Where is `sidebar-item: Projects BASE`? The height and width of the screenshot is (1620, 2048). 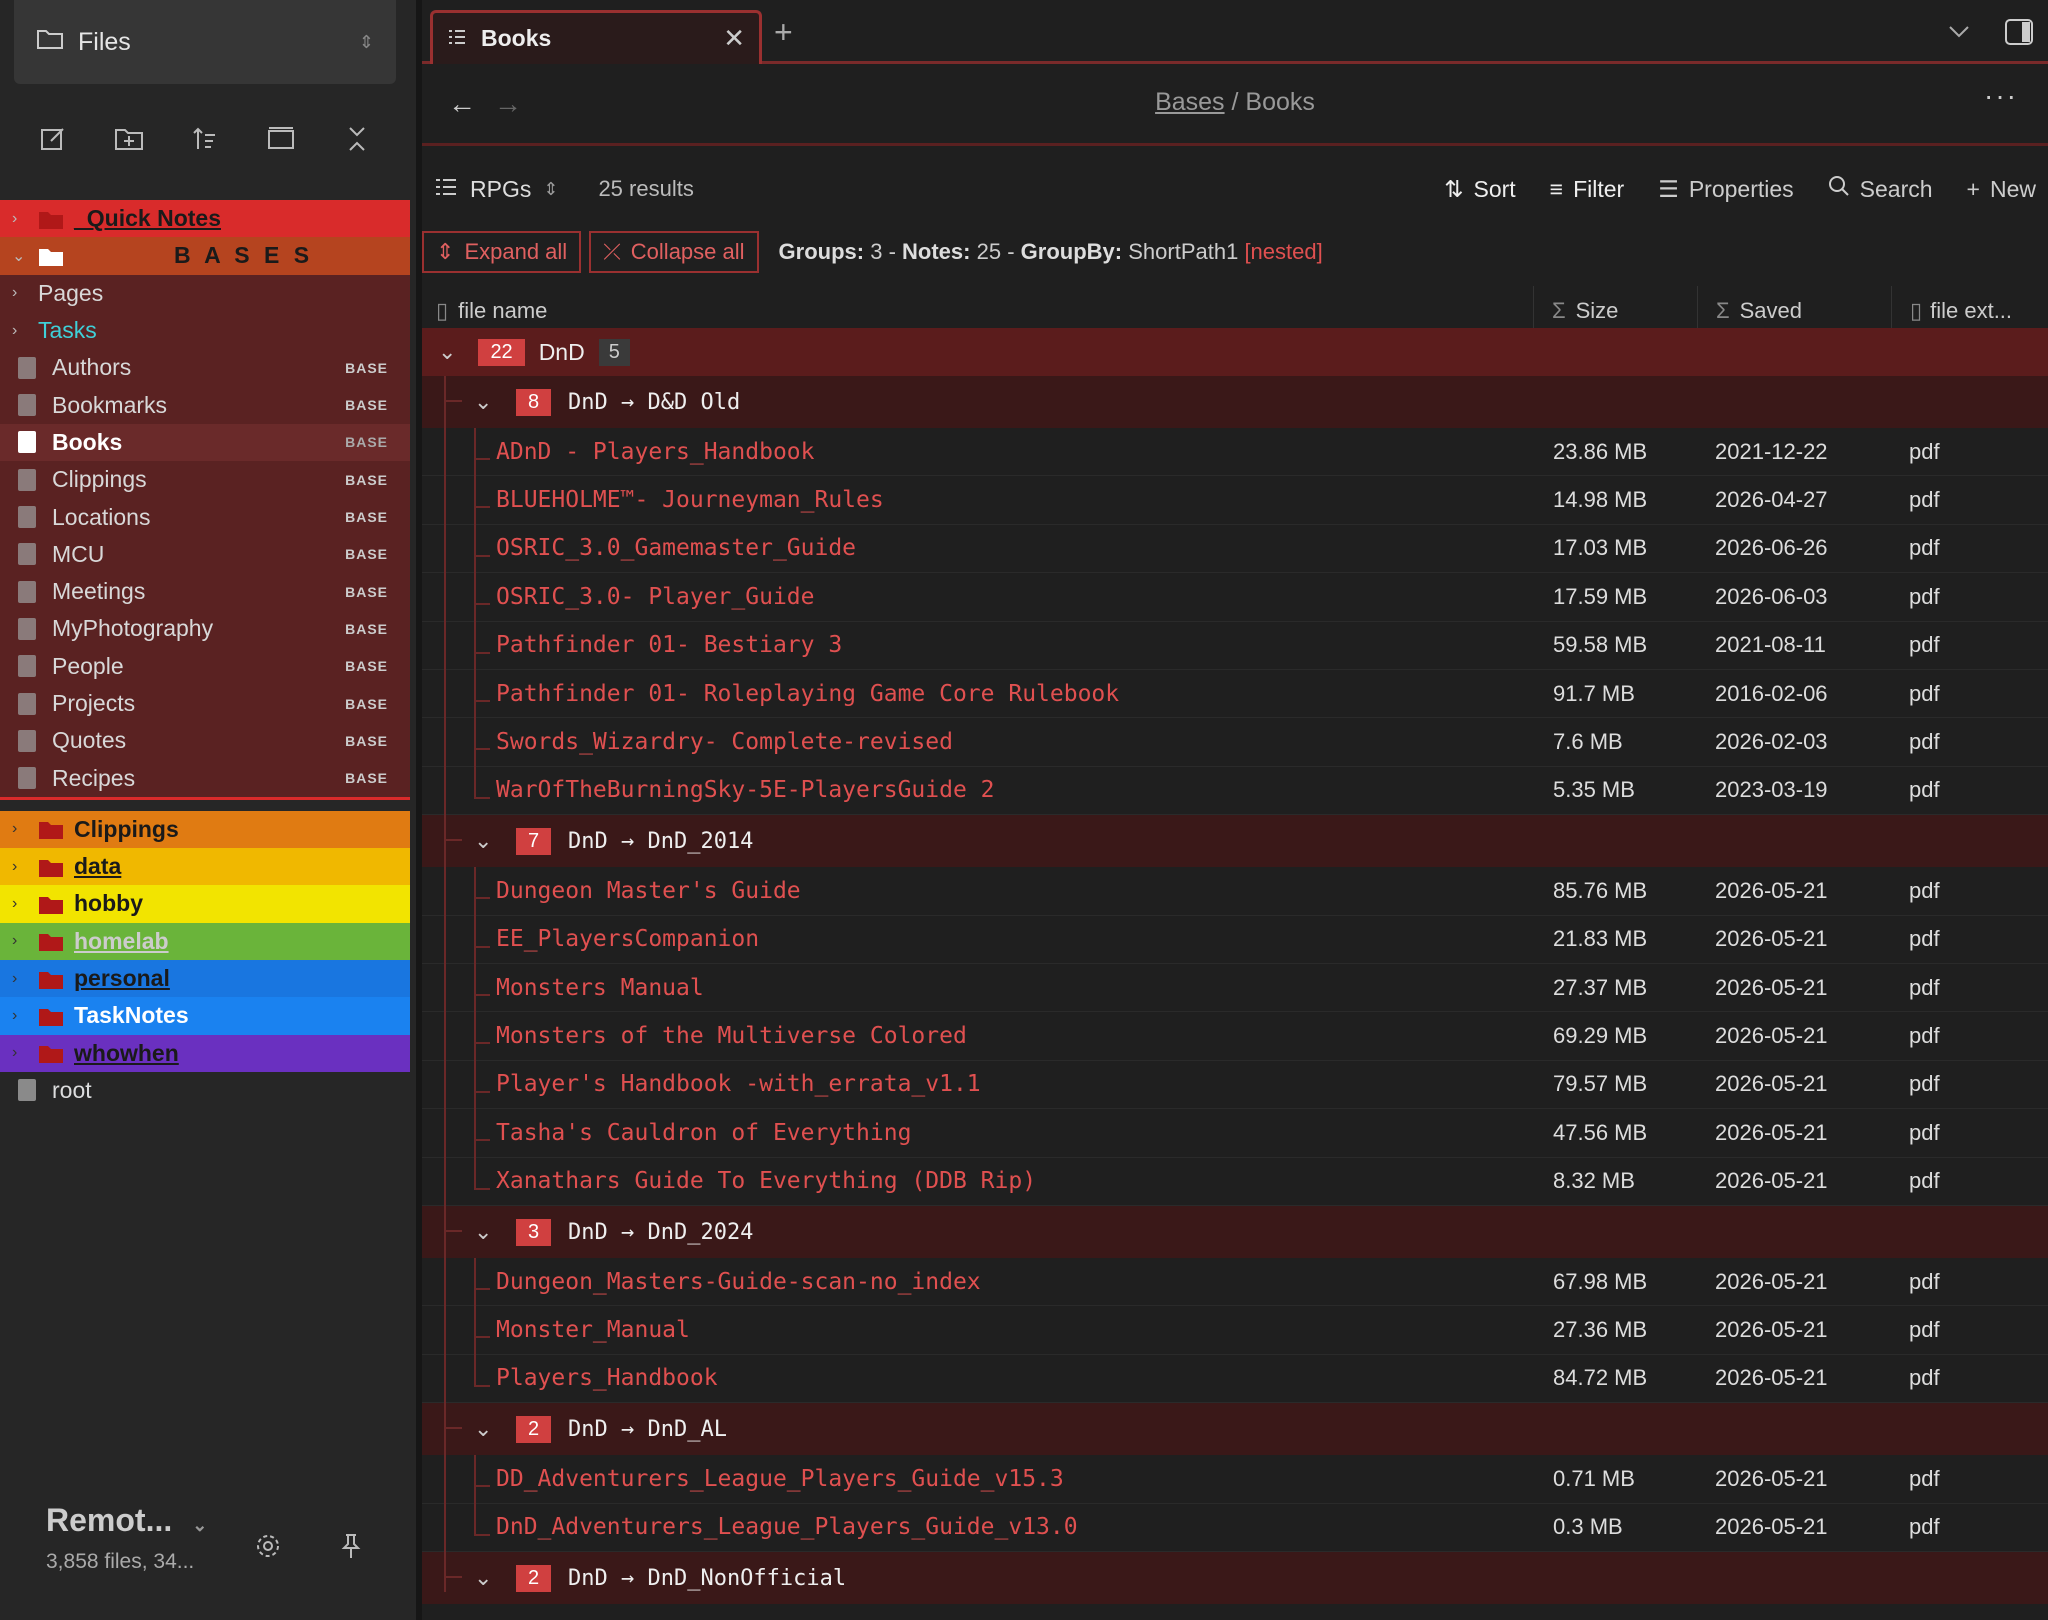 sidebar-item: Projects BASE is located at coordinates (205, 703).